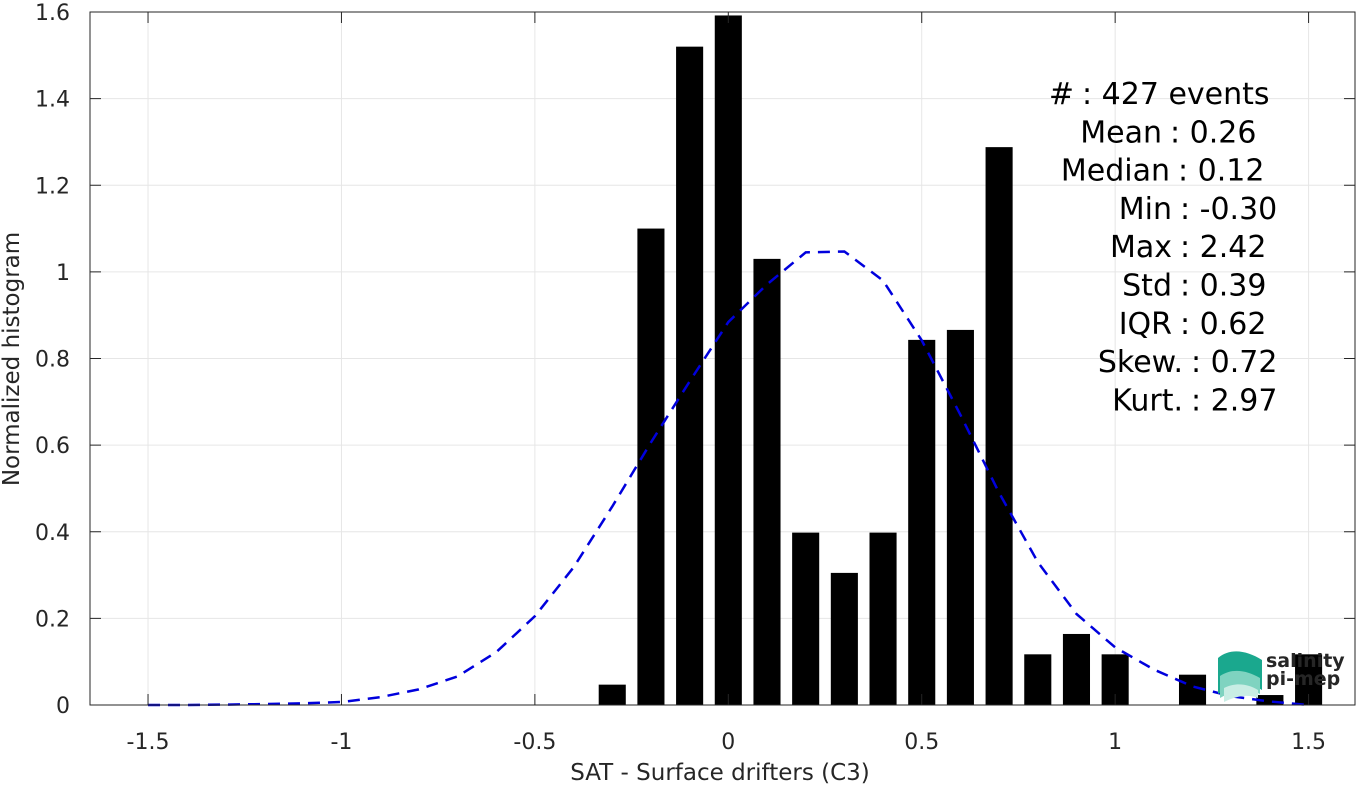 Image resolution: width=1367 pixels, height=785 pixels. I want to click on y-tick-label: 0.2, so click(52, 619).